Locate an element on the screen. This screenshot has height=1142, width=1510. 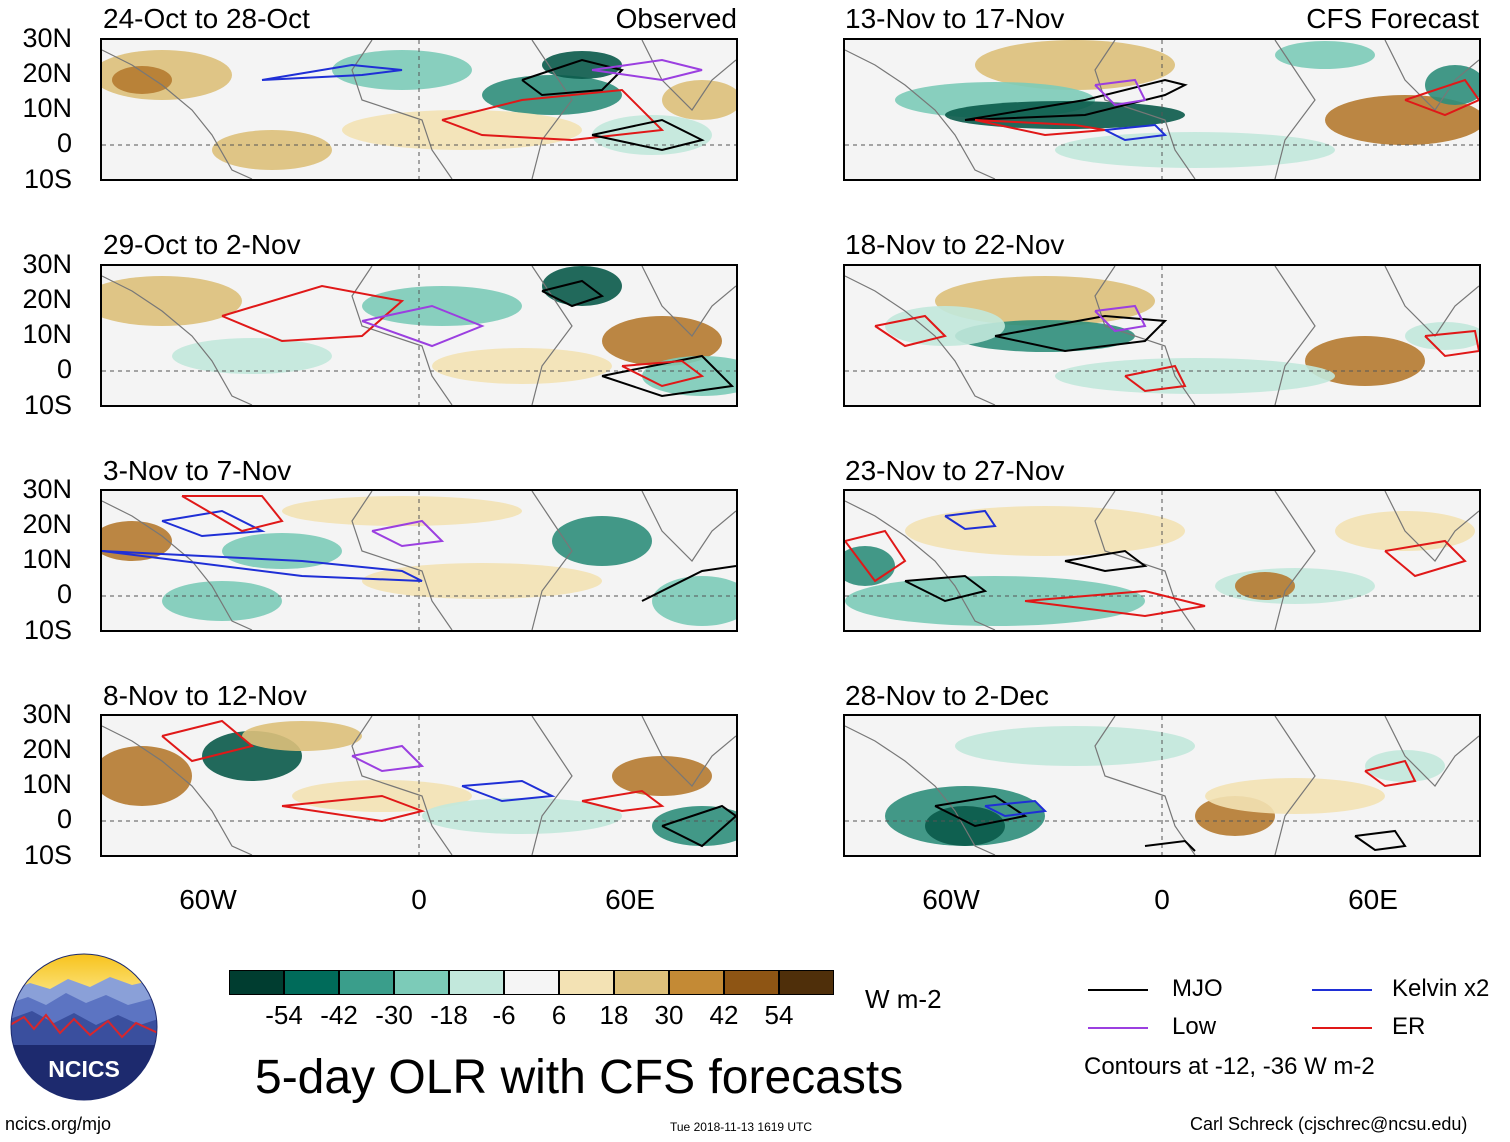
lon-label: 60W is located at coordinates (951, 899).